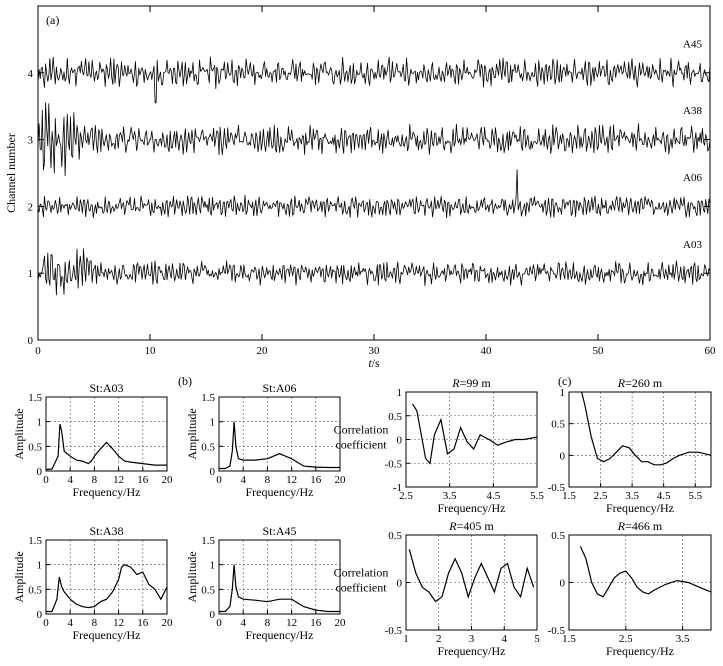 The image size is (723, 666). I want to click on x-tick-label: 5, so click(537, 639).